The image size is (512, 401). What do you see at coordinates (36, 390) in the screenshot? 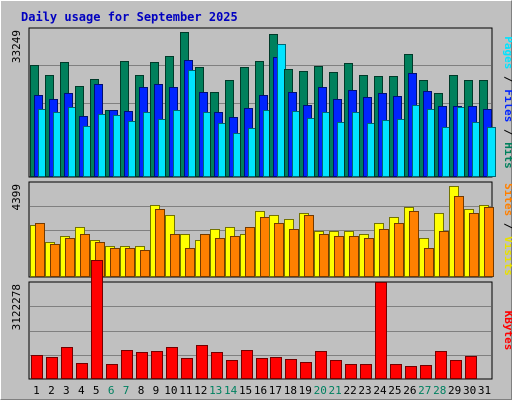
I see `x-tick-day-1: 1` at bounding box center [36, 390].